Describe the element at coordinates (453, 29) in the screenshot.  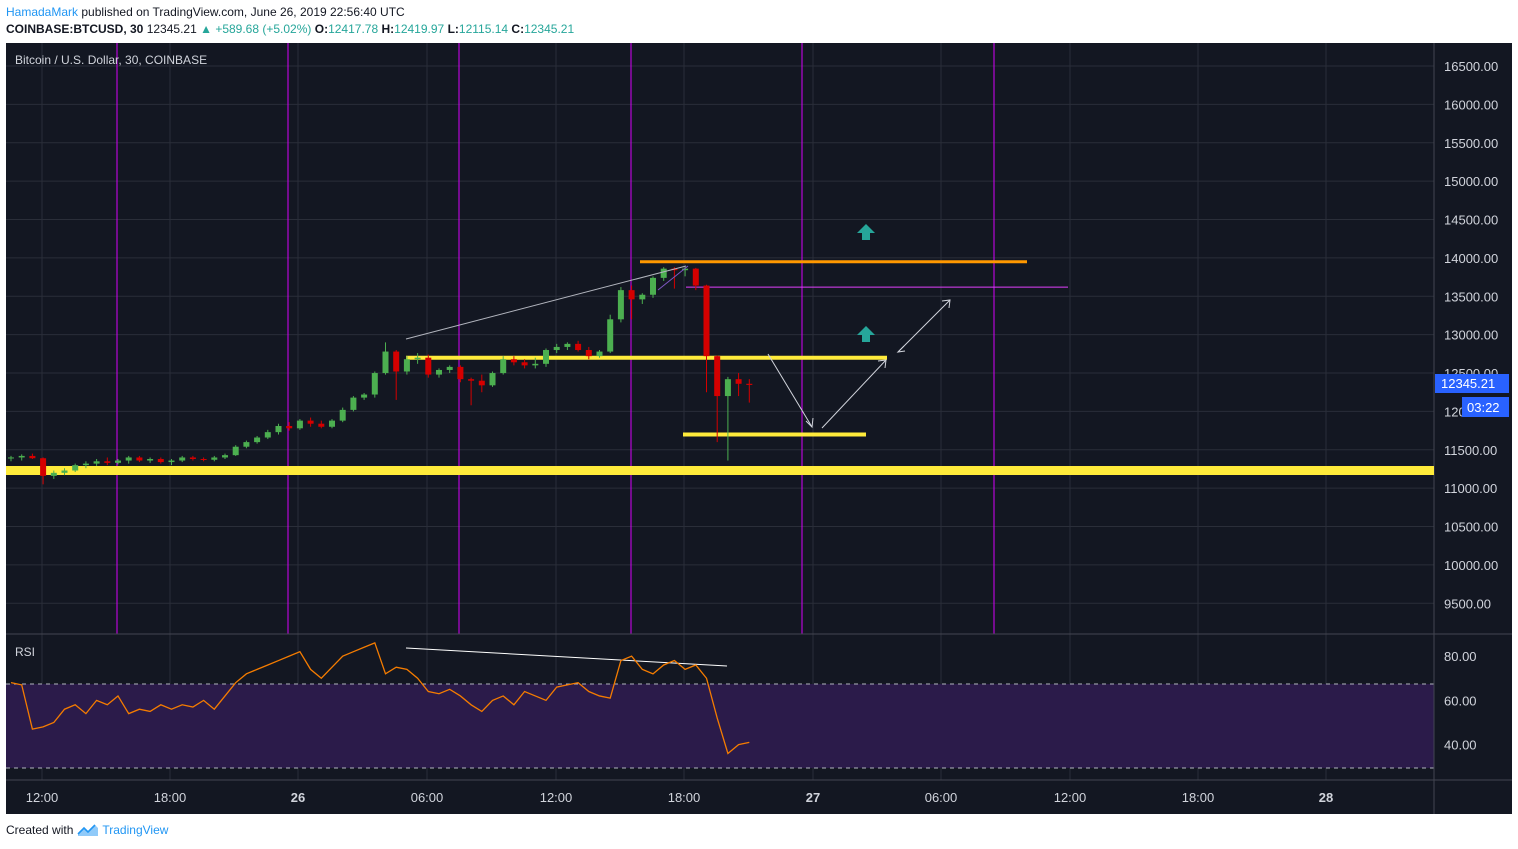
I see `low-label: L:` at that location.